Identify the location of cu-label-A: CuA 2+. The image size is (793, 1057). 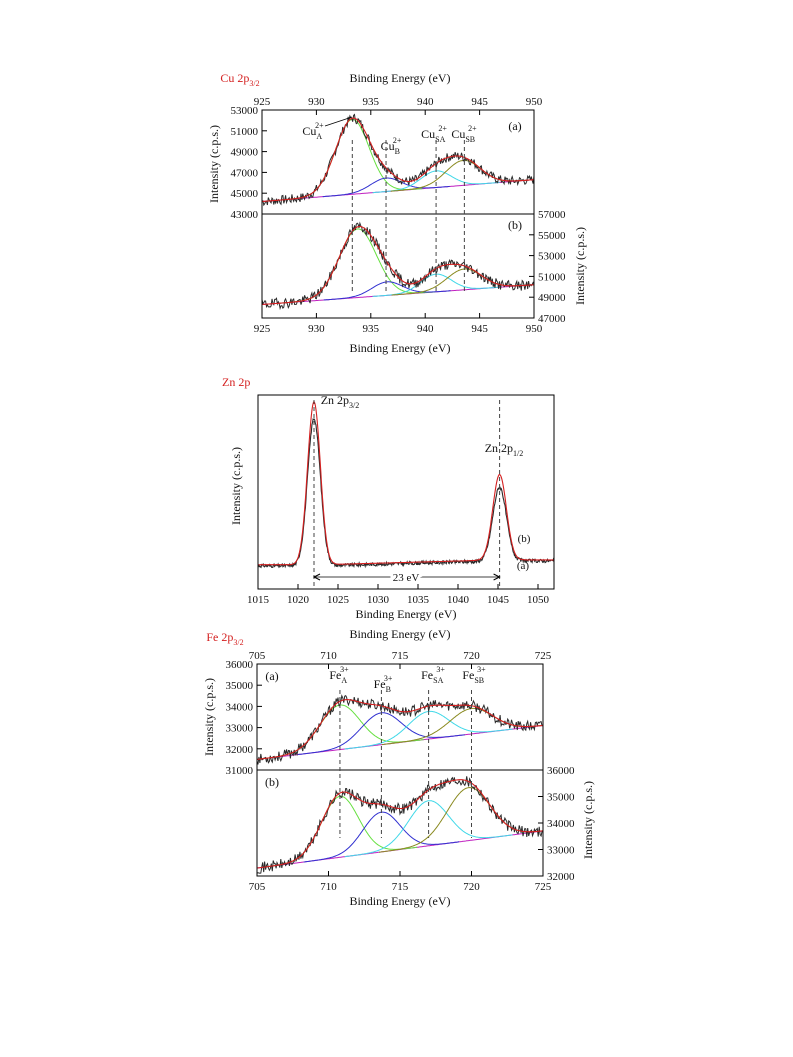
(313, 131).